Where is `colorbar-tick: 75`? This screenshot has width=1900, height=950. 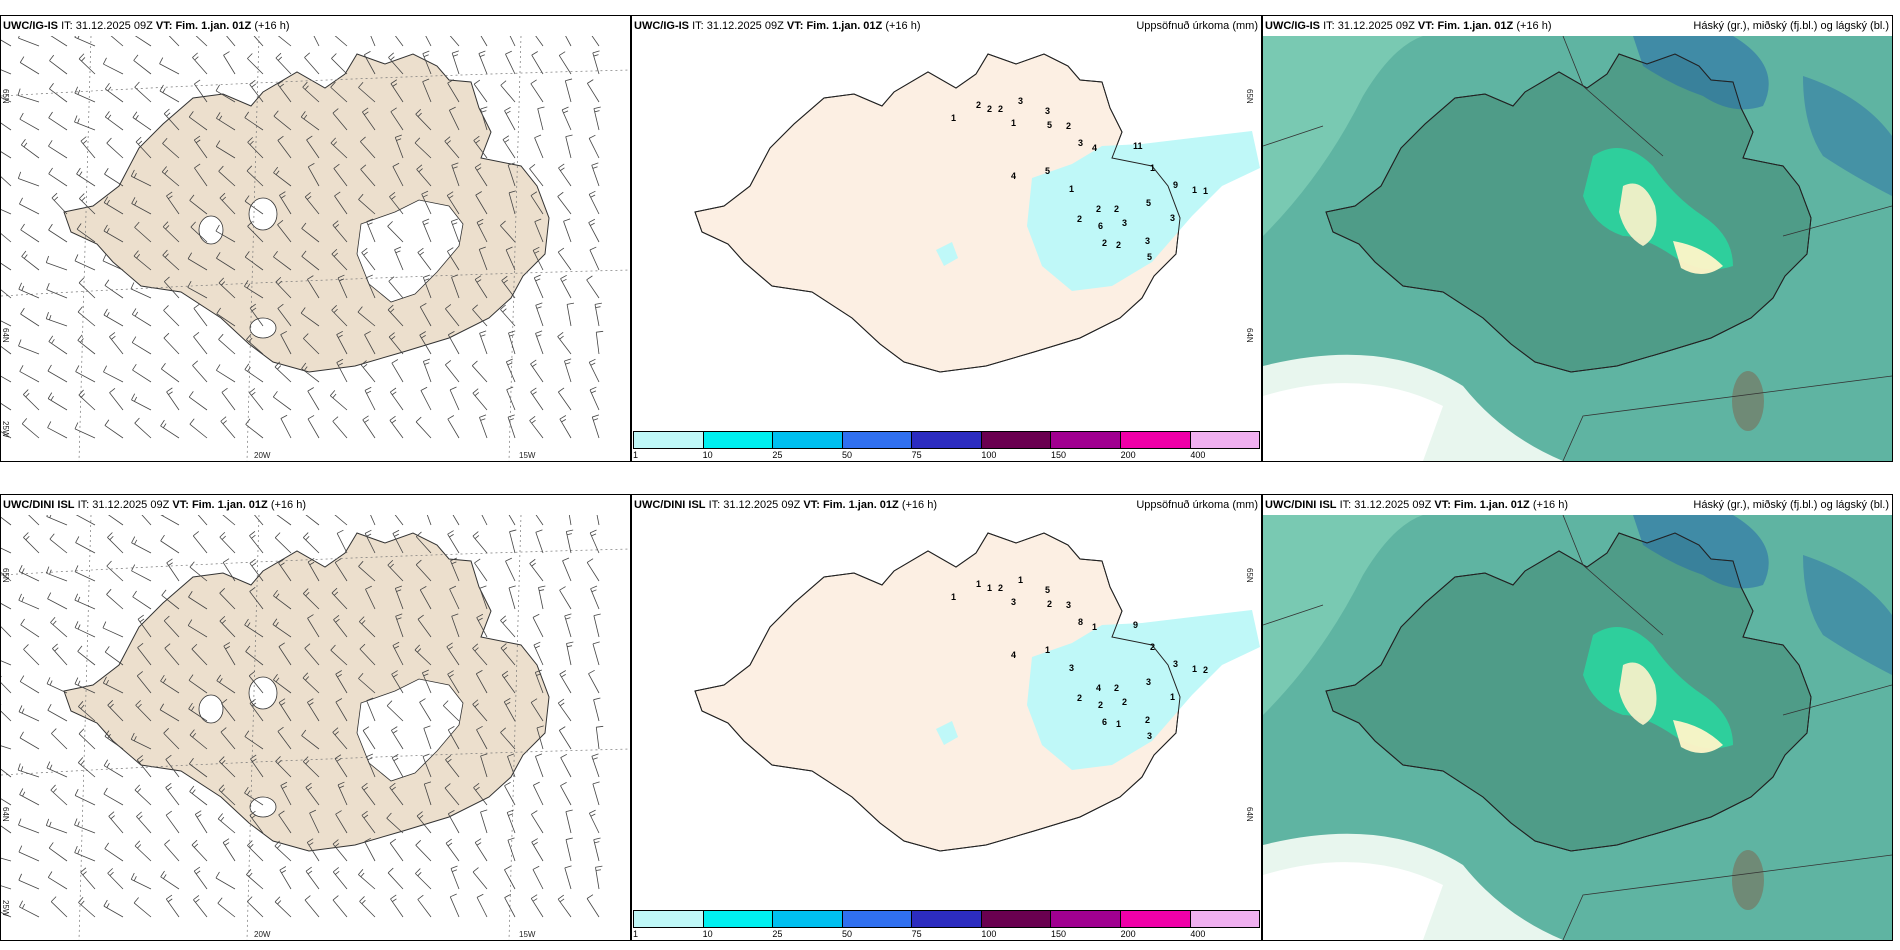 colorbar-tick: 75 is located at coordinates (916, 455).